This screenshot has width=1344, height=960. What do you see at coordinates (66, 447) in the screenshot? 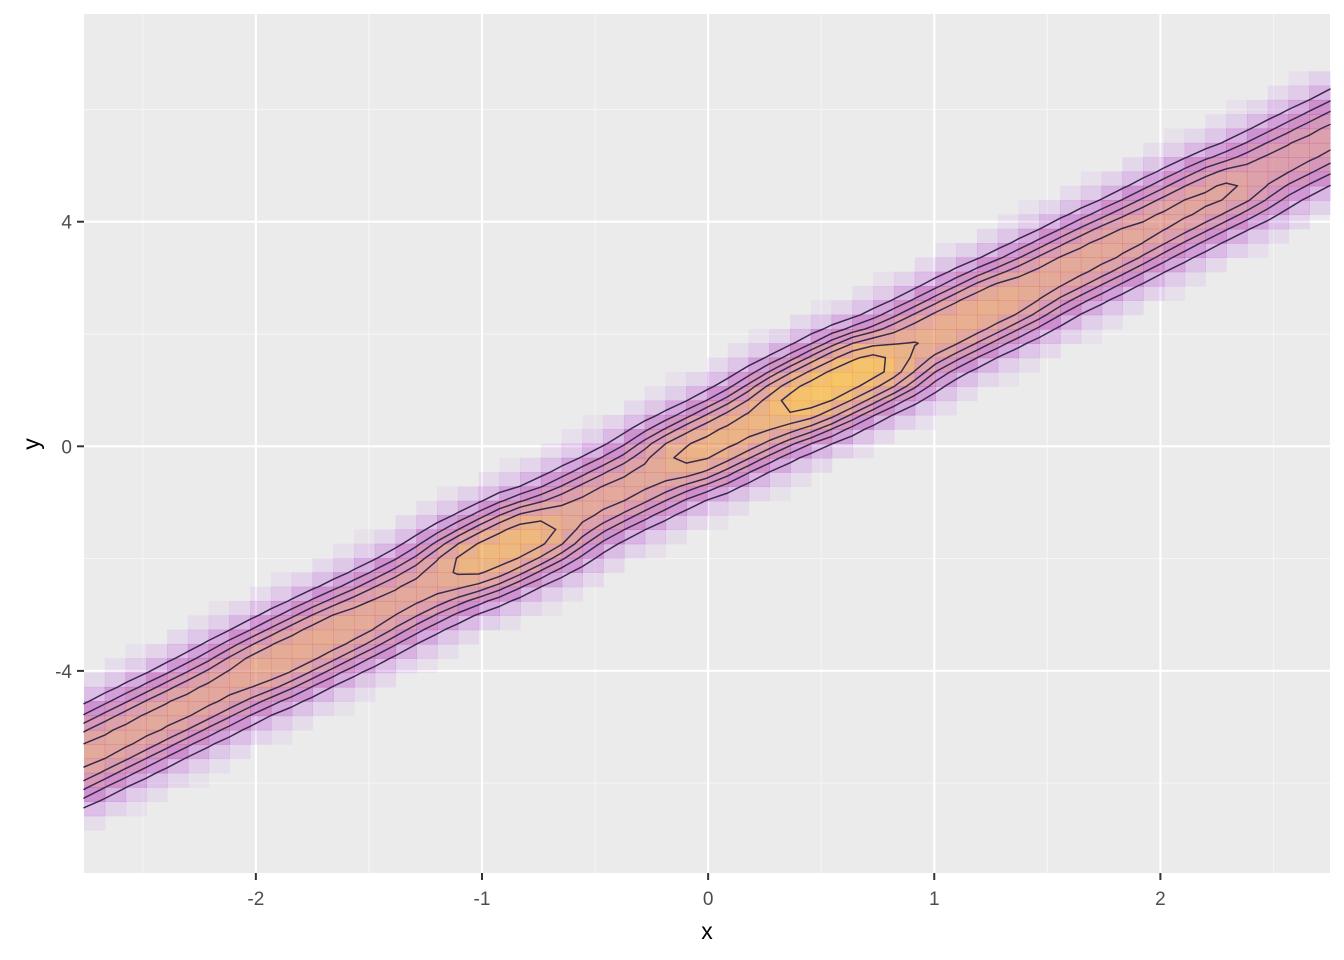
I see `y-tick-label: 0` at bounding box center [66, 447].